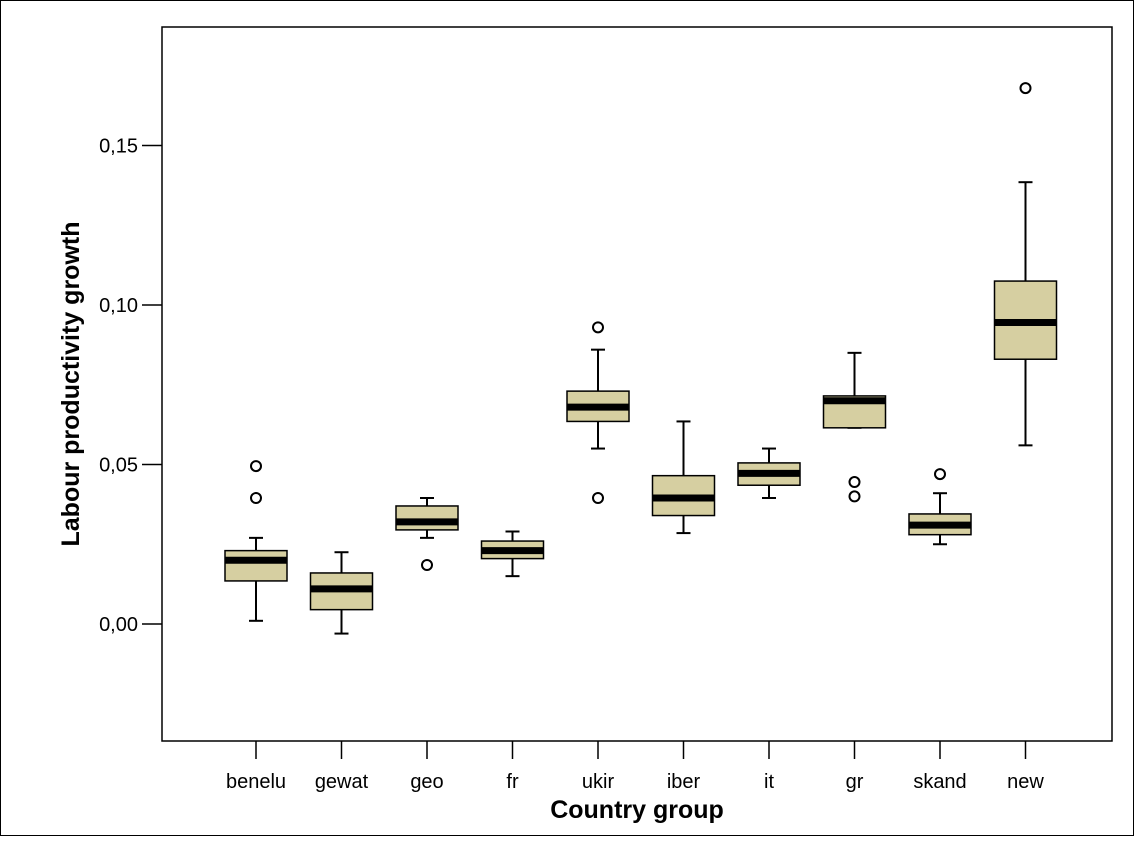 This screenshot has height=841, width=1134. Describe the element at coordinates (426, 782) in the screenshot. I see `x-tick-label: geo` at that location.